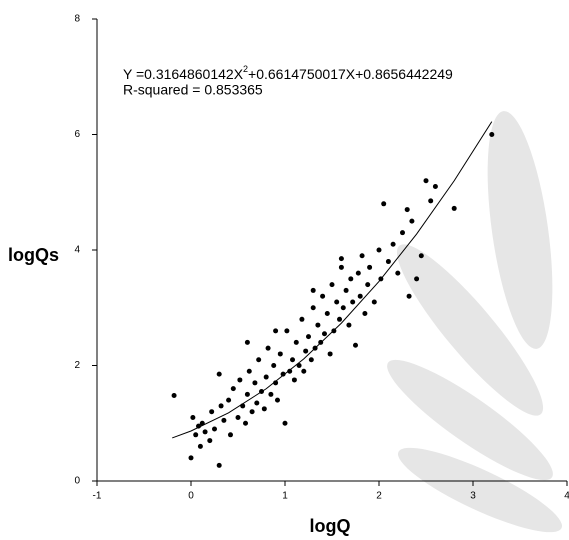 Image resolution: width=569 pixels, height=540 pixels. Describe the element at coordinates (350, 74) in the screenshot. I see `equation-part: +0.6614750017X+0.8656442249` at that location.